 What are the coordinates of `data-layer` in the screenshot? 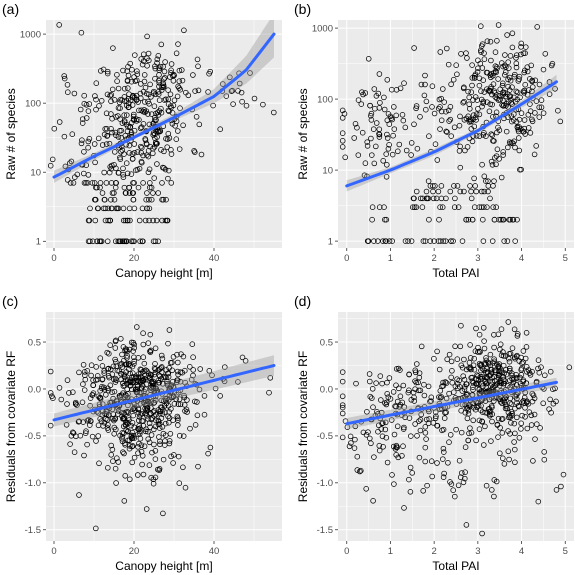 It's located at (161, 428).